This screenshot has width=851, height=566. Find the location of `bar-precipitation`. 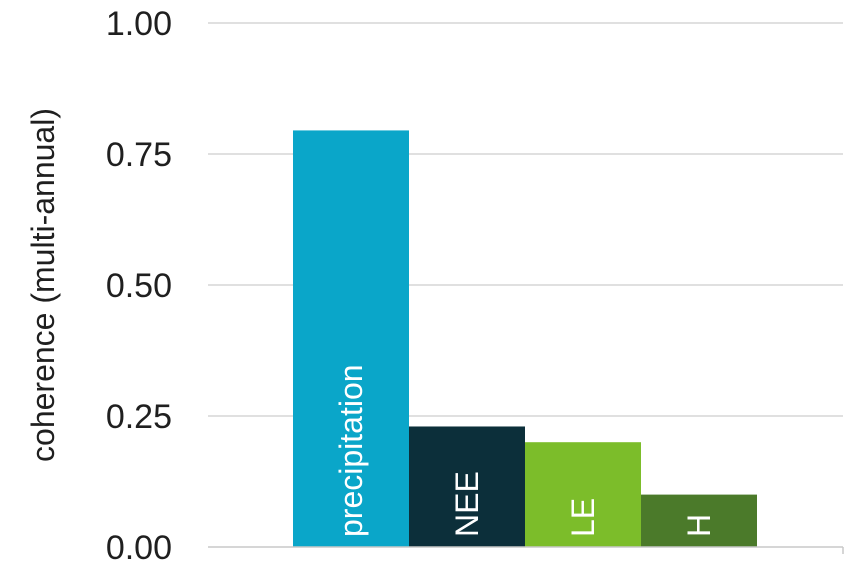

bar-precipitation is located at coordinates (351, 339).